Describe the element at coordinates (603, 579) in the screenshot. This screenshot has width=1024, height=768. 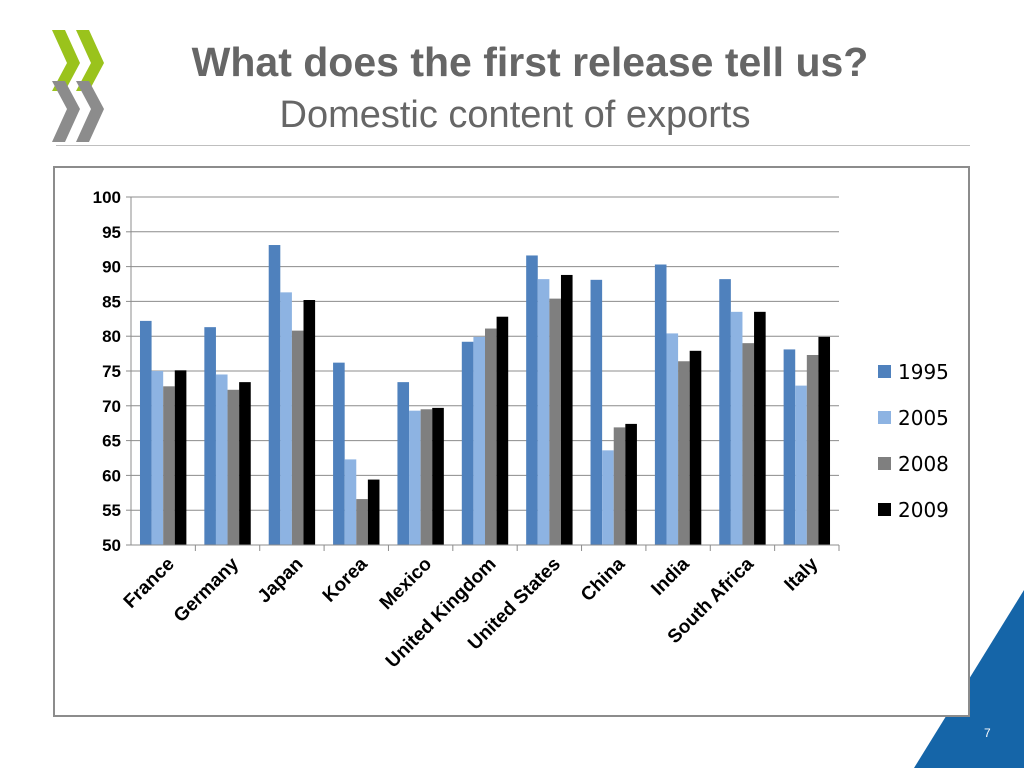
I see `x-tick-label: China` at that location.